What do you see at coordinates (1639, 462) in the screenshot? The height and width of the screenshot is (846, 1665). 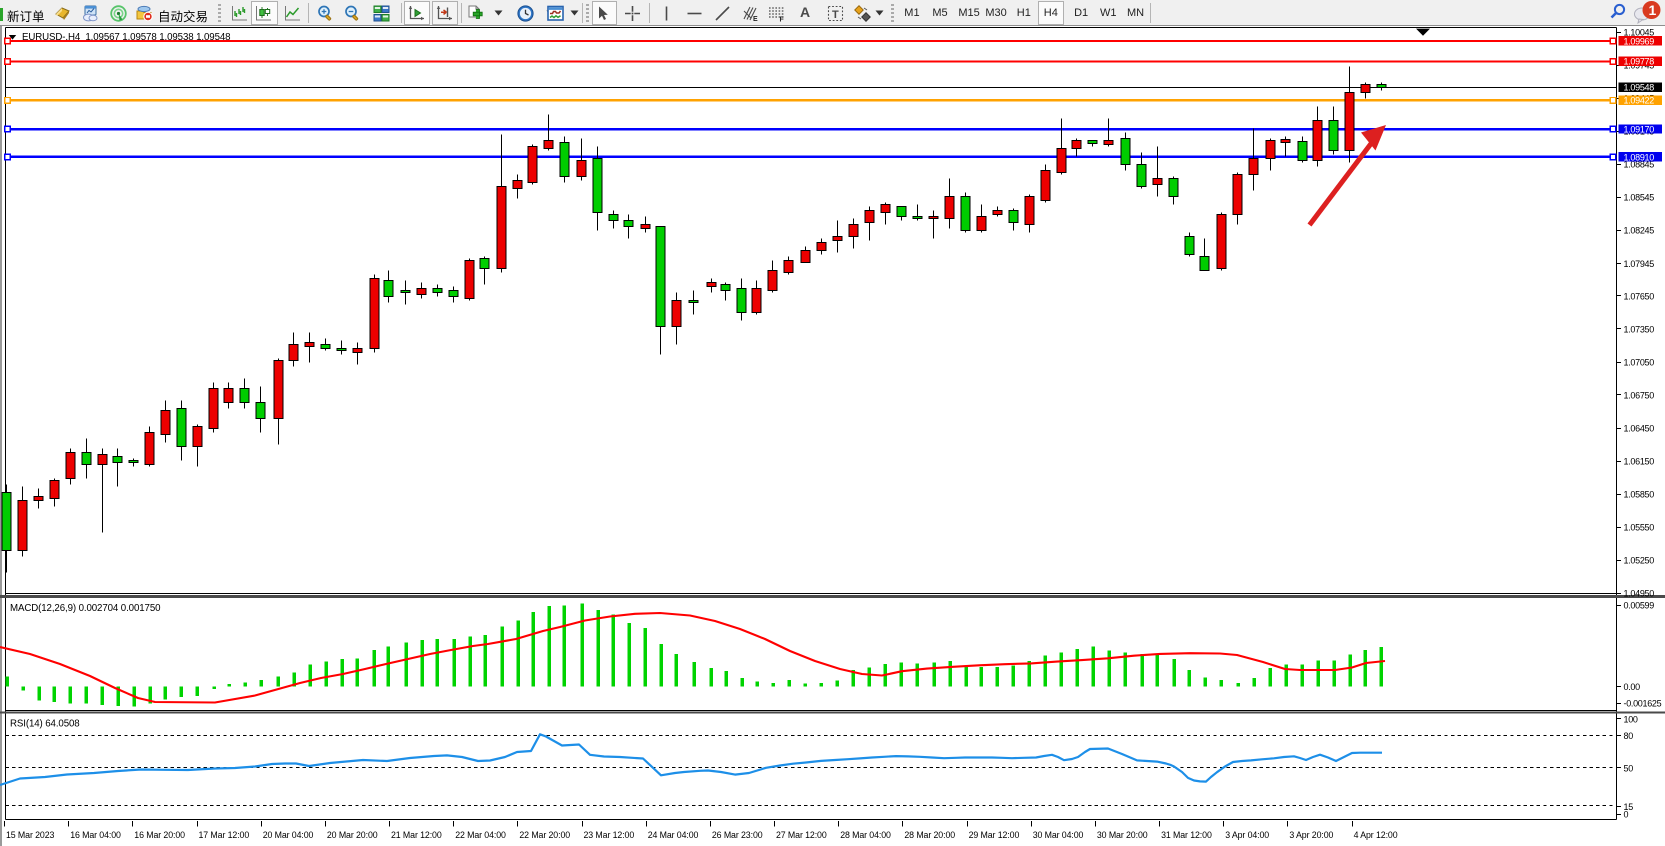 I see `svg-text: 1.06150` at bounding box center [1639, 462].